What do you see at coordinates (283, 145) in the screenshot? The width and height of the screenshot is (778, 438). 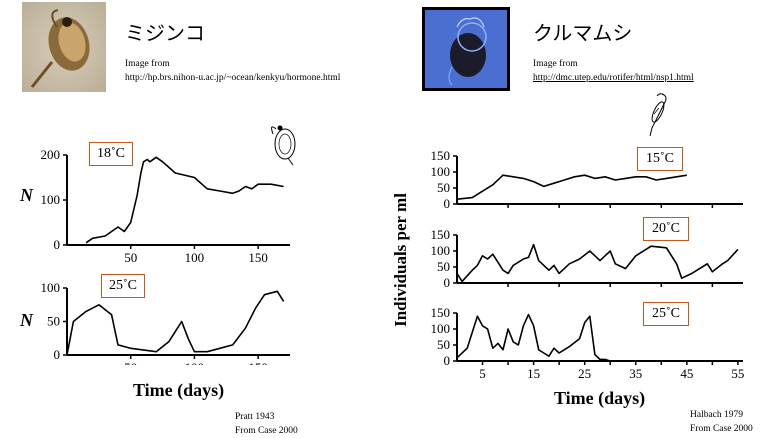 I see `daphnia-sketch-icon` at bounding box center [283, 145].